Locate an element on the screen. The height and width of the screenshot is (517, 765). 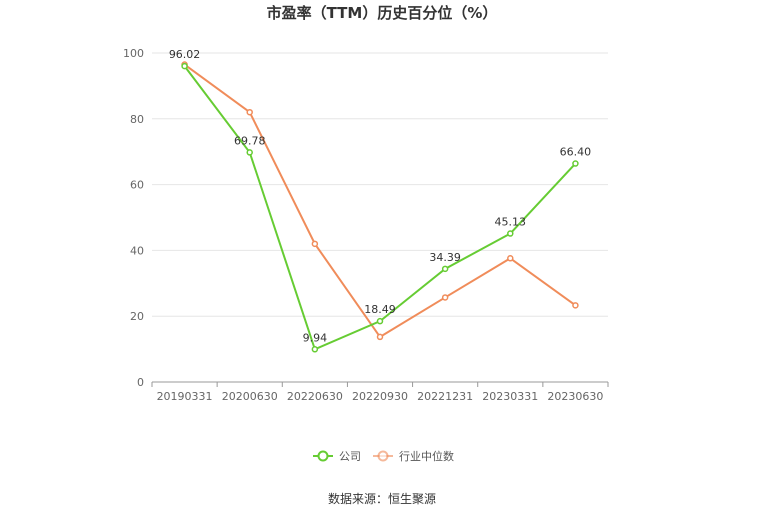
data-label: 69.78 is located at coordinates (250, 140).